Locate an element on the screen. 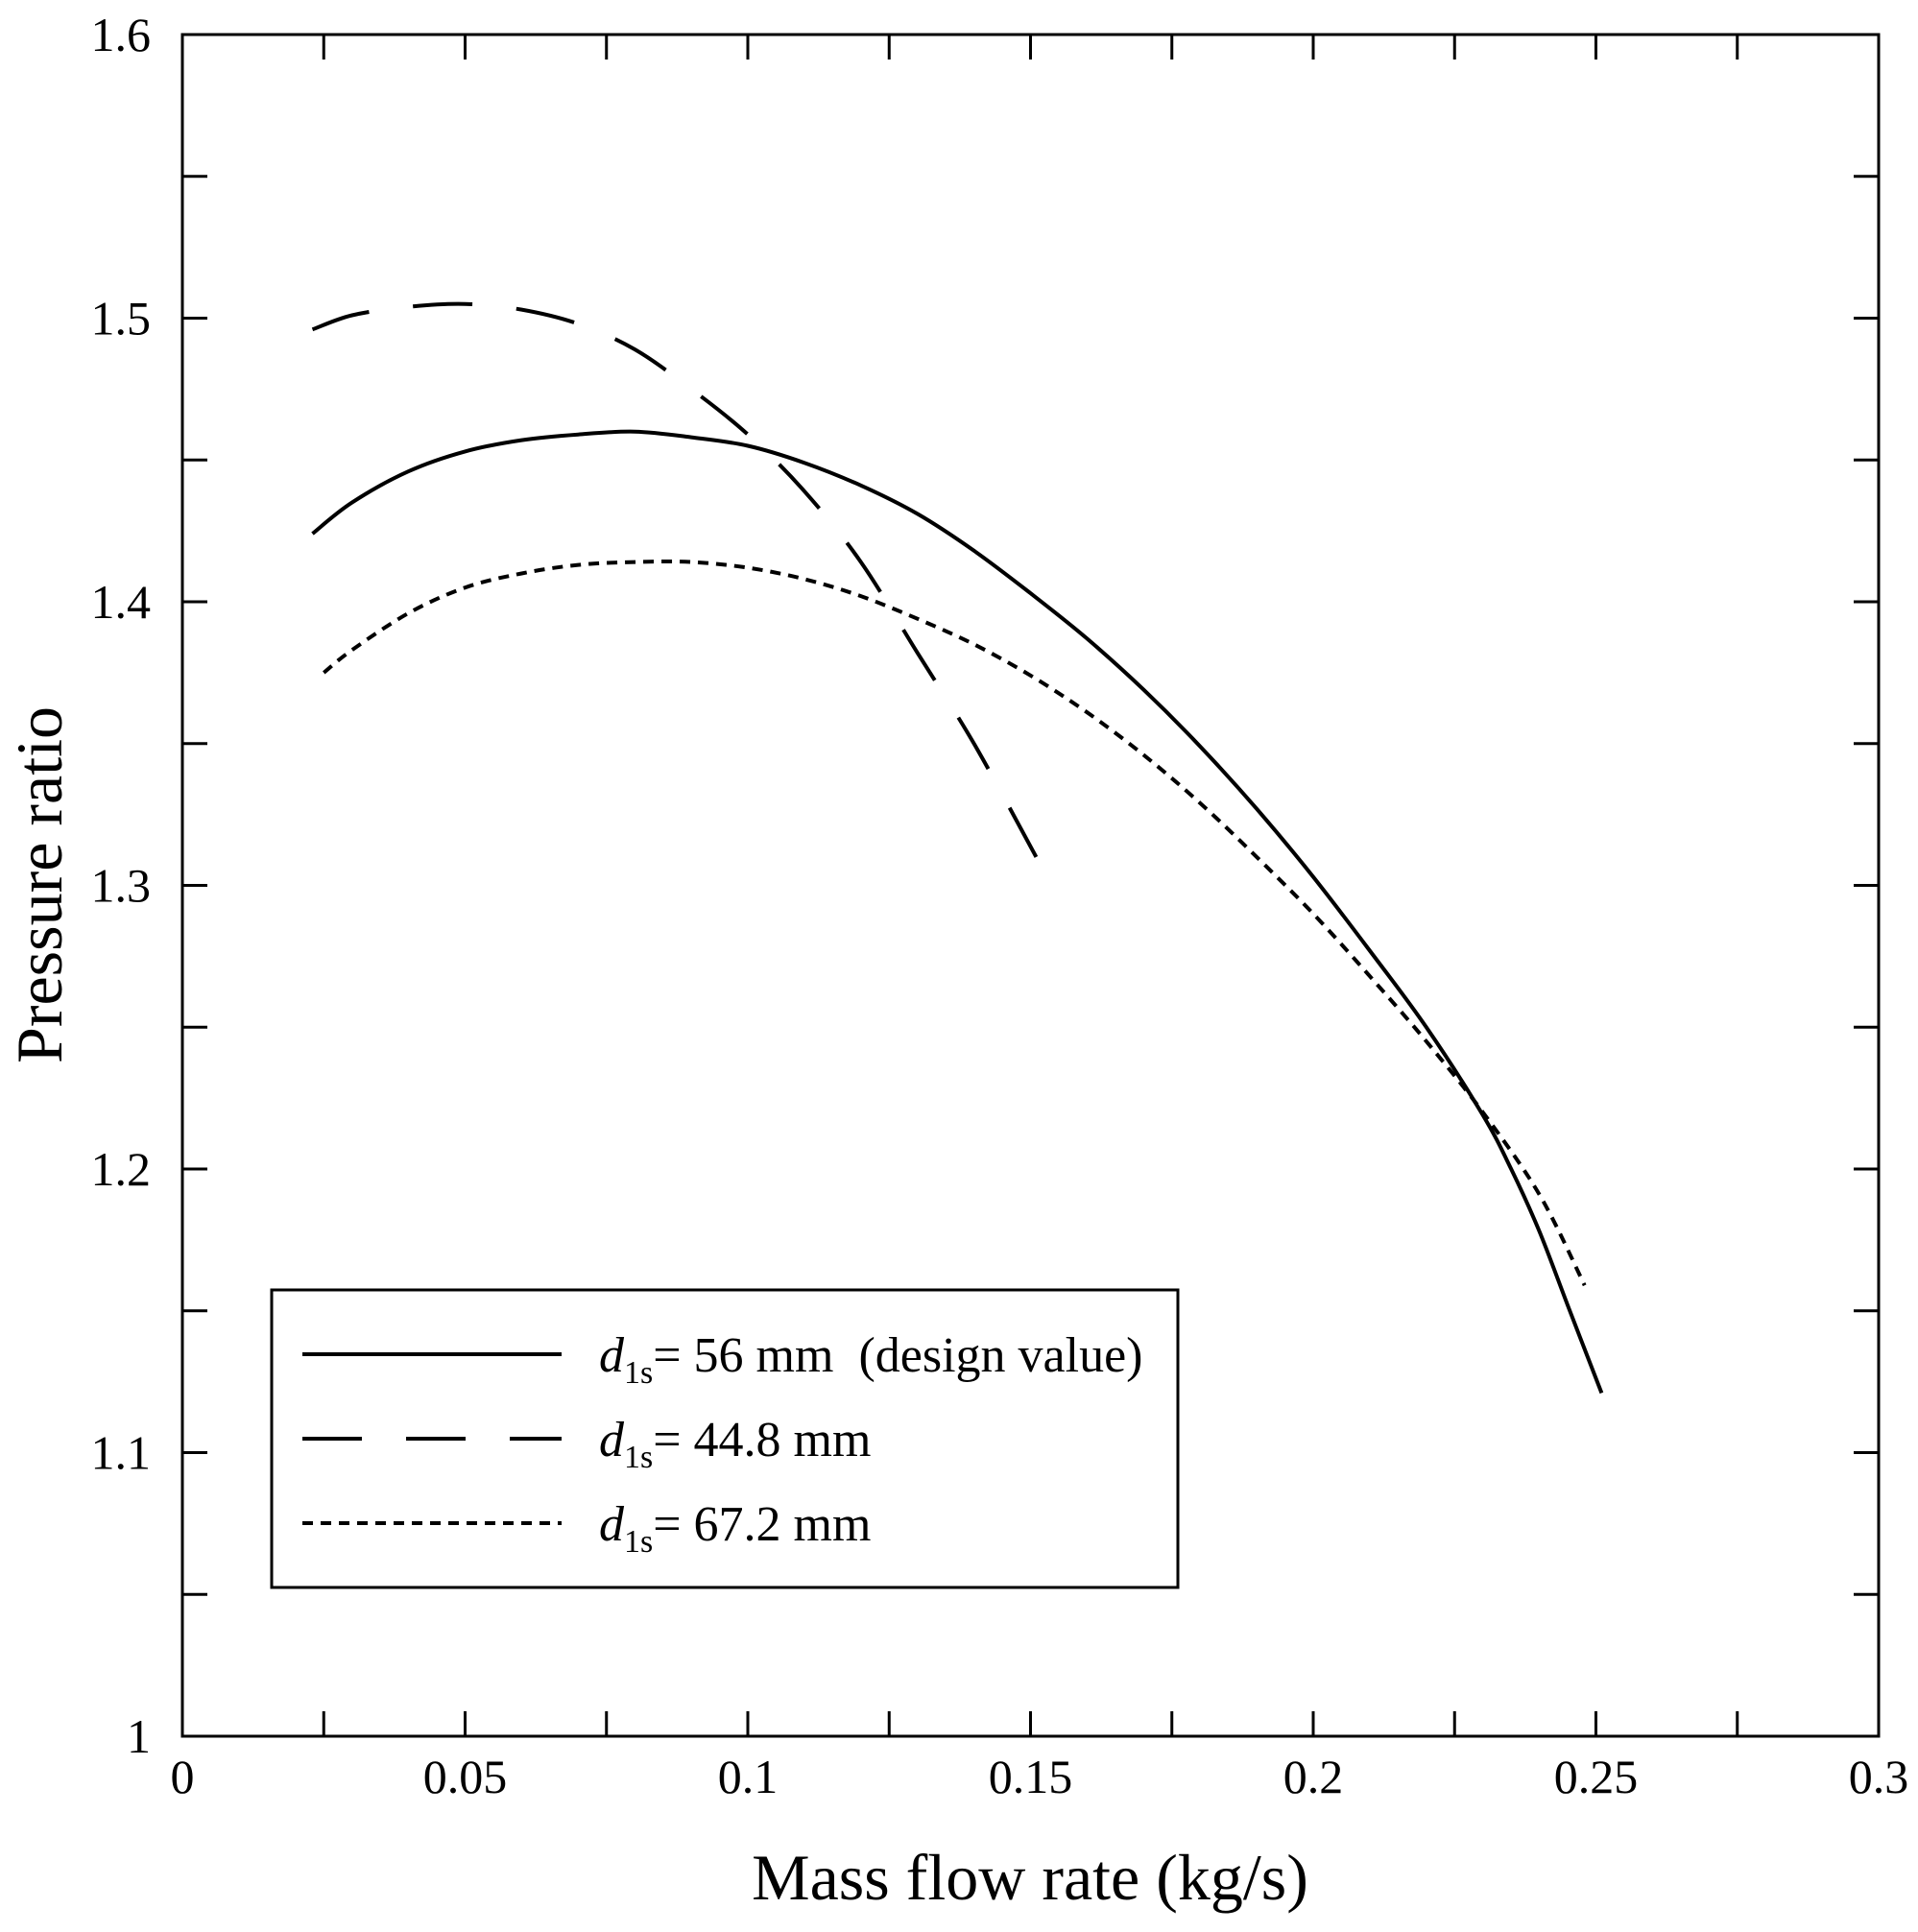 The height and width of the screenshot is (1932, 1918). legend-label: d1s= 44.8 mm is located at coordinates (735, 1444).